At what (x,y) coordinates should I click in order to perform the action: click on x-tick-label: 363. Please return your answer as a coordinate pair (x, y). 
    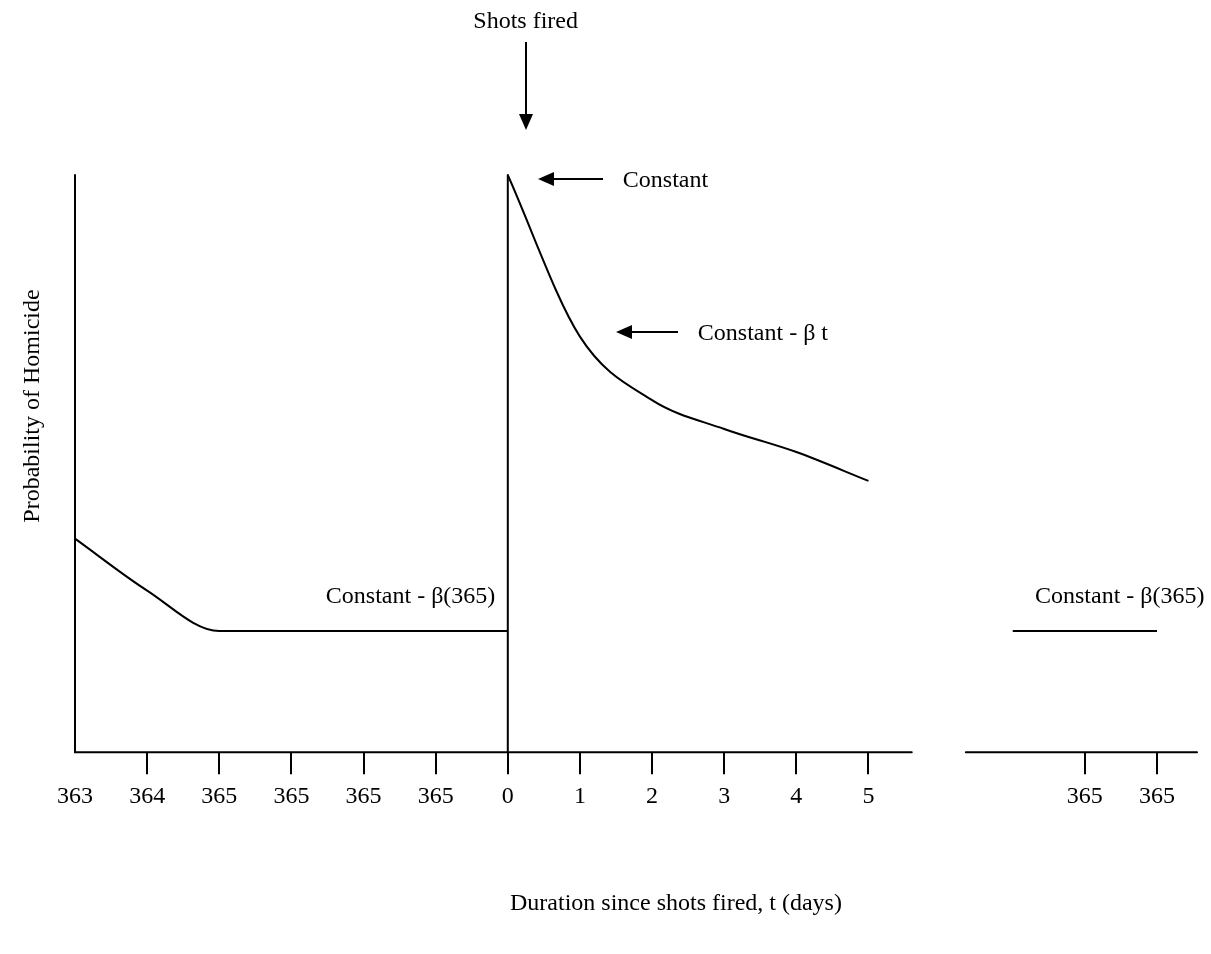
    Looking at the image, I should click on (75, 794).